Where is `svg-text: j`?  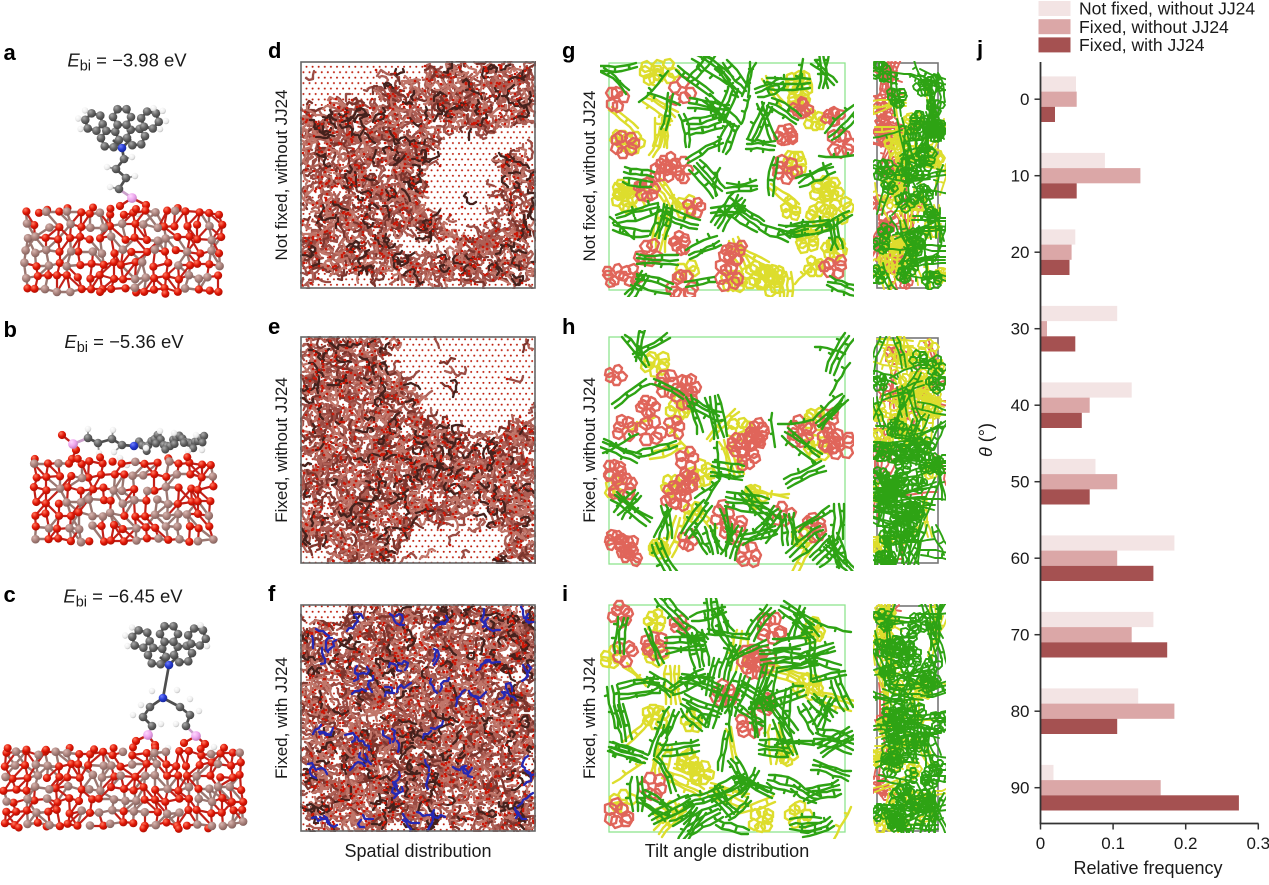
svg-text: j is located at coordinates (979, 48).